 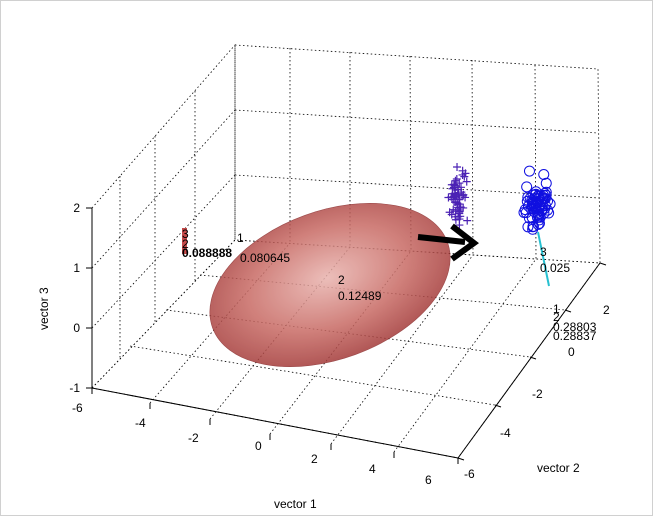 I want to click on z-axis-label: vector 3, so click(x=44, y=308).